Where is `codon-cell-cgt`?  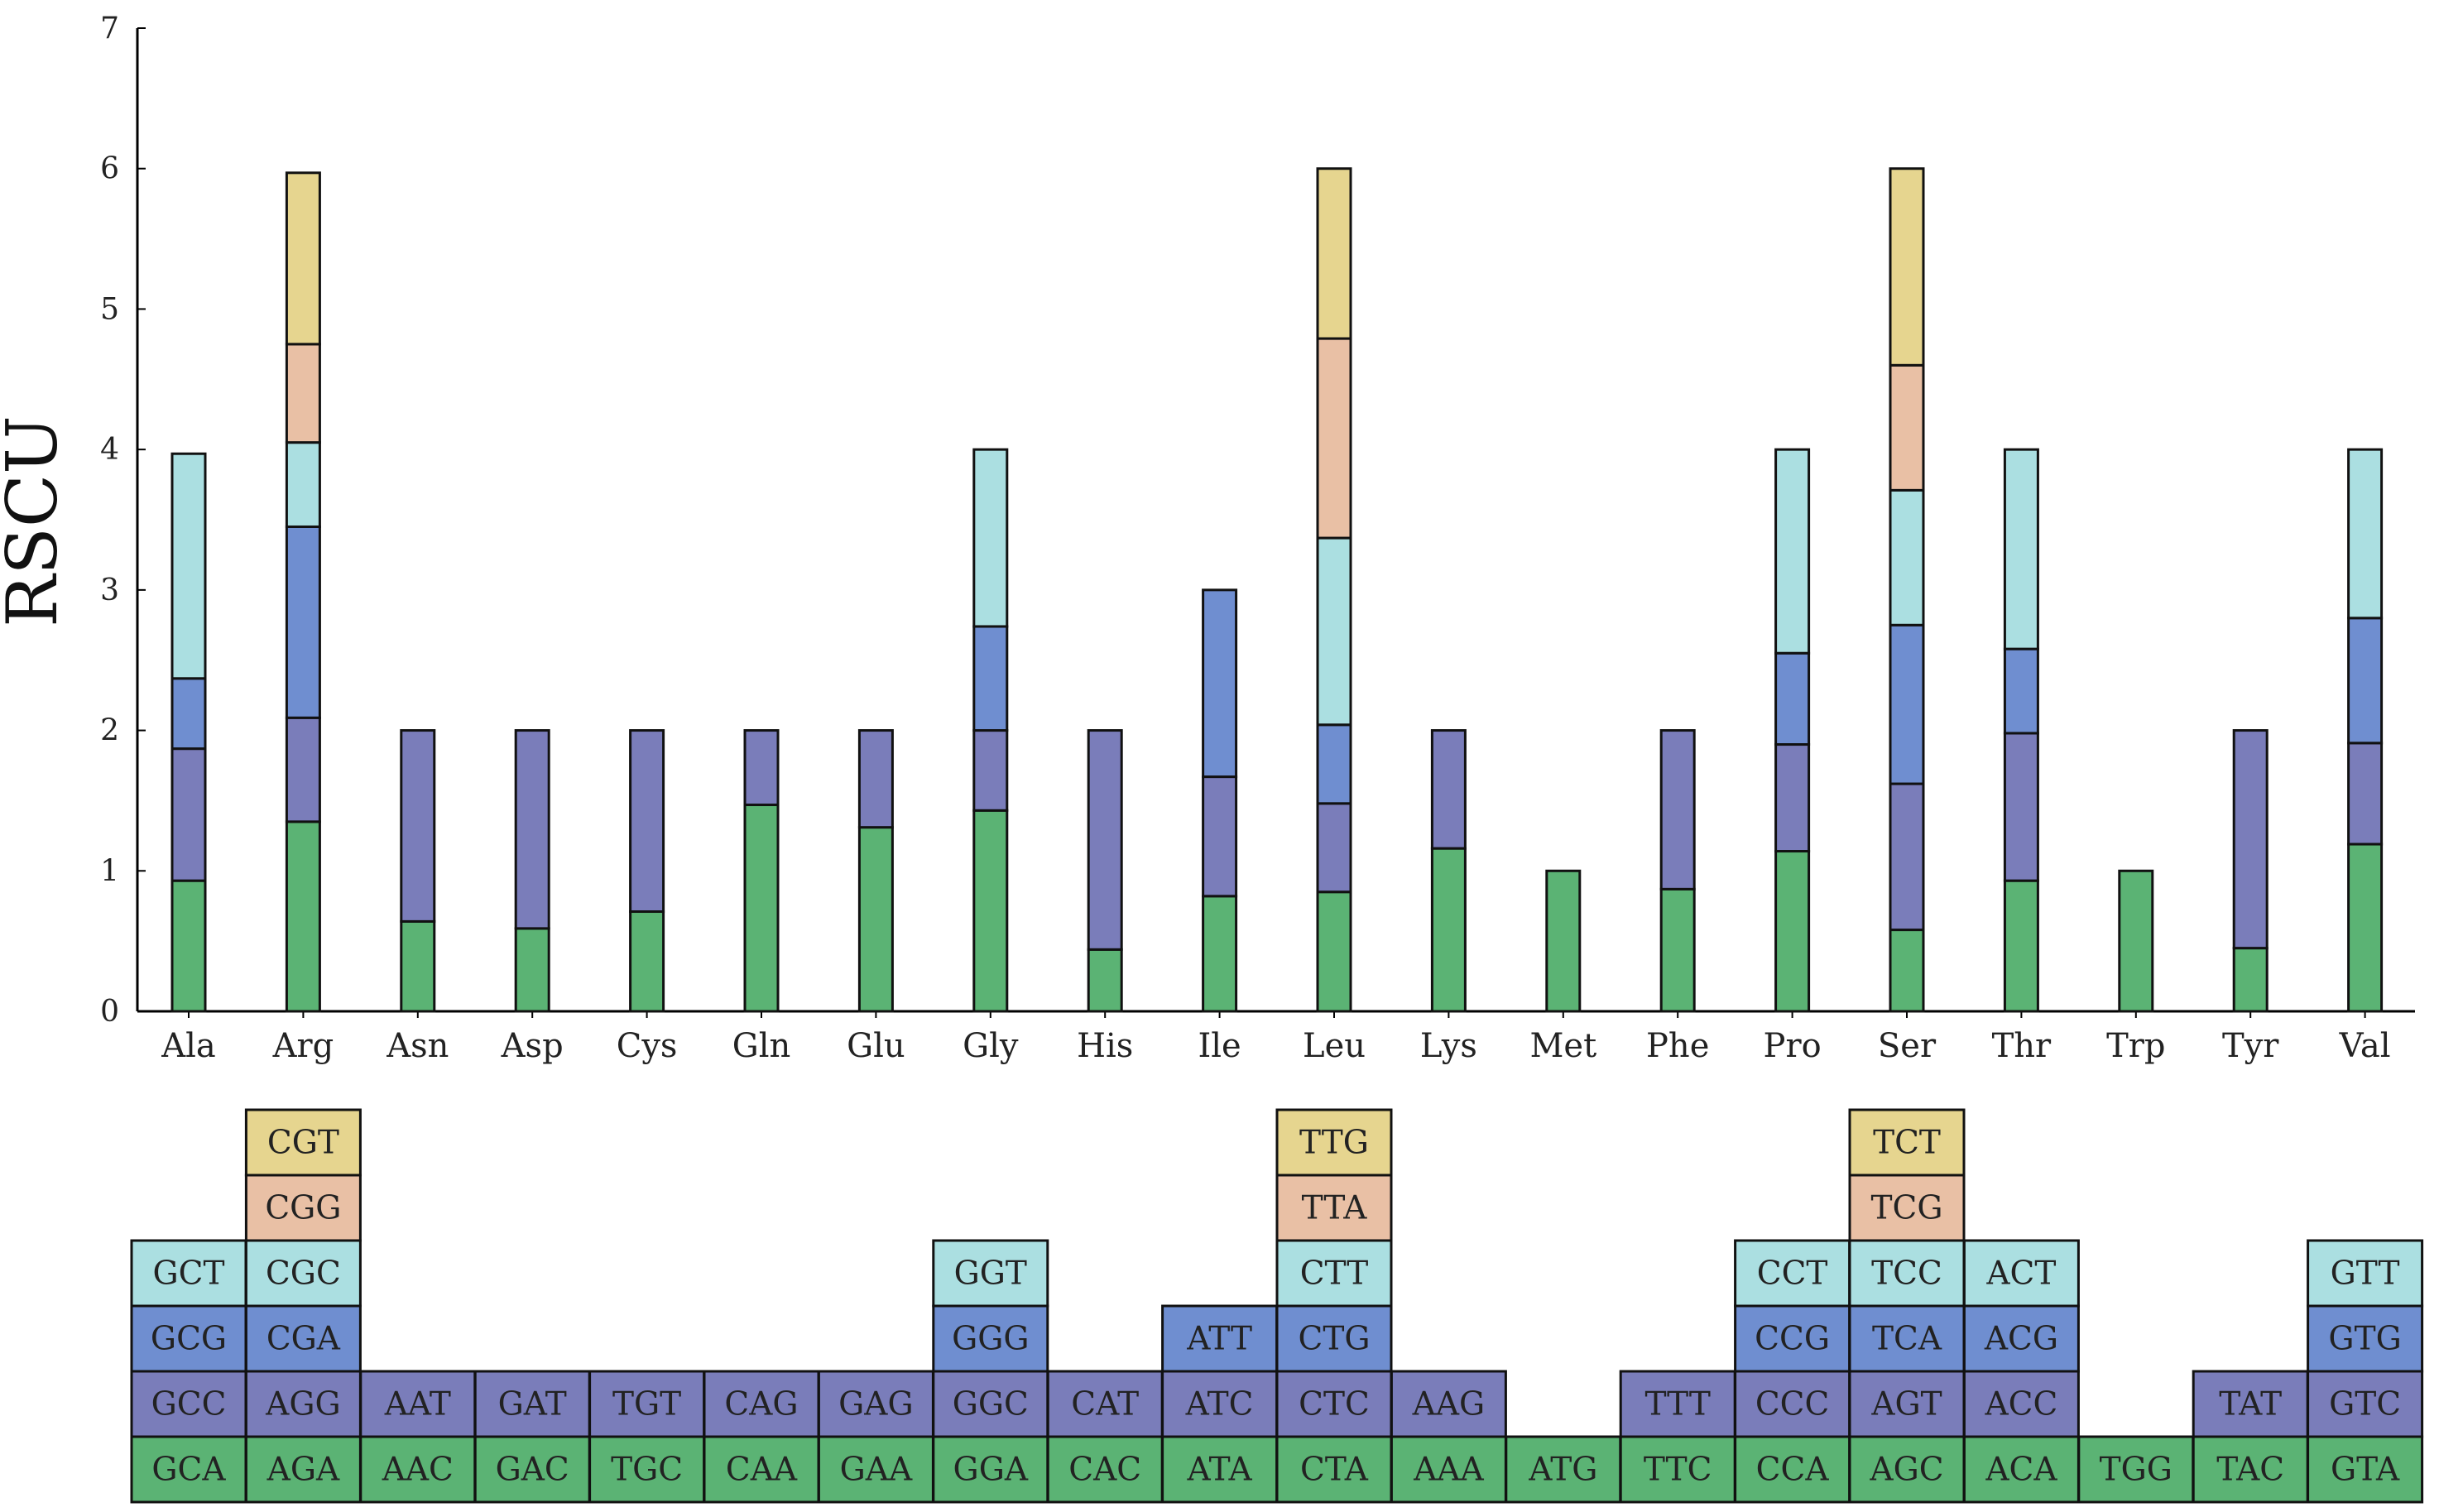 codon-cell-cgt is located at coordinates (303, 1142).